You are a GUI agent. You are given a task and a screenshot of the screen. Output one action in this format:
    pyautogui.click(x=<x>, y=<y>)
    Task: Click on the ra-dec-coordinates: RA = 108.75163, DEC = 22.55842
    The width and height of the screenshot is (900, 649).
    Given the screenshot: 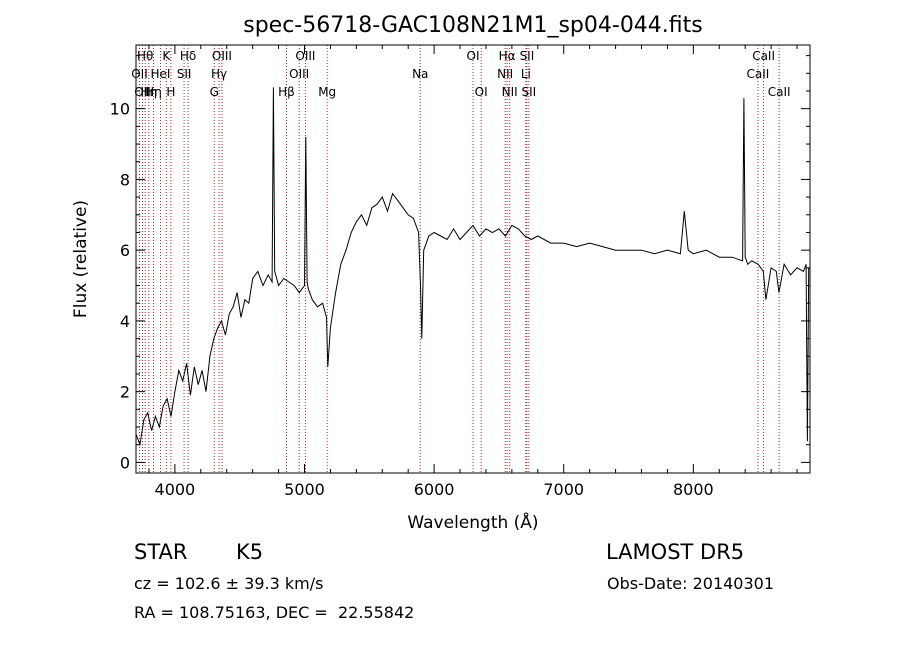 What is the action you would take?
    pyautogui.click(x=274, y=612)
    